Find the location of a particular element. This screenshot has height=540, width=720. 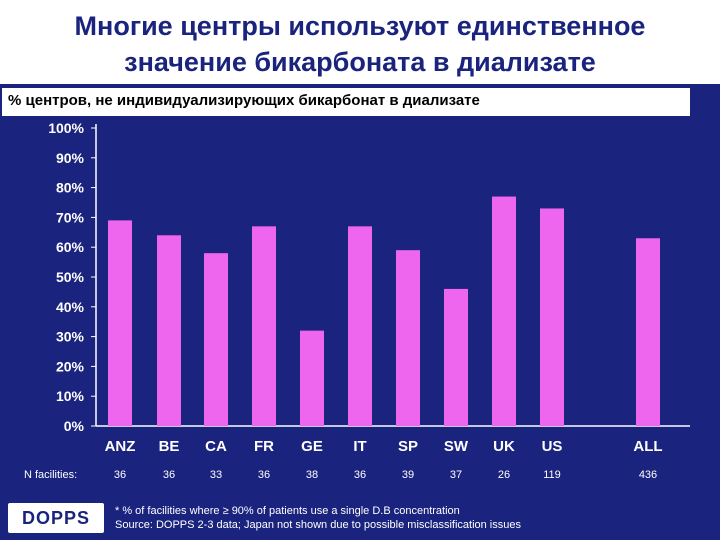

y-tick-label: 80% is located at coordinates (70, 188).